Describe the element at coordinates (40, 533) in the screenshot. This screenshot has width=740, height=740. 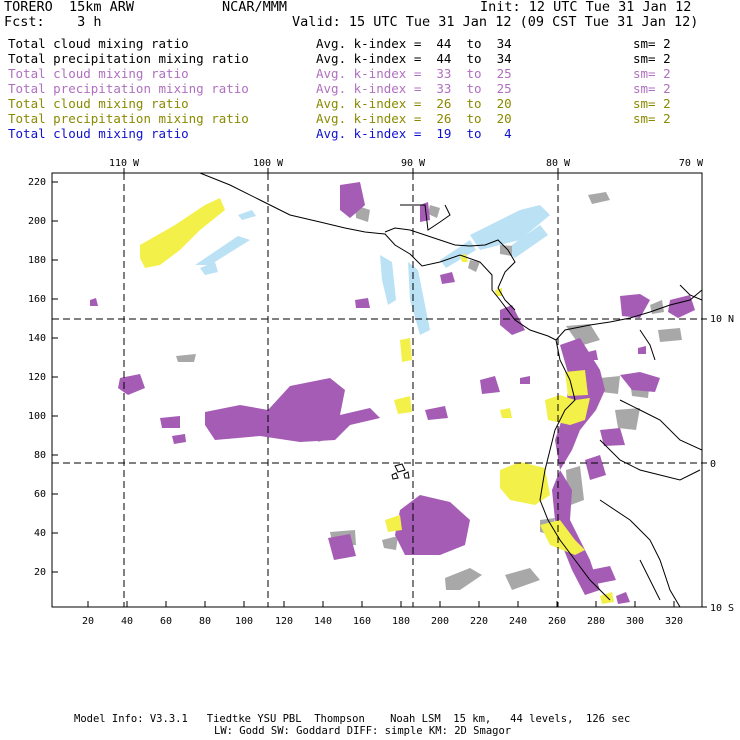
I see `y-tick-label: 40` at that location.